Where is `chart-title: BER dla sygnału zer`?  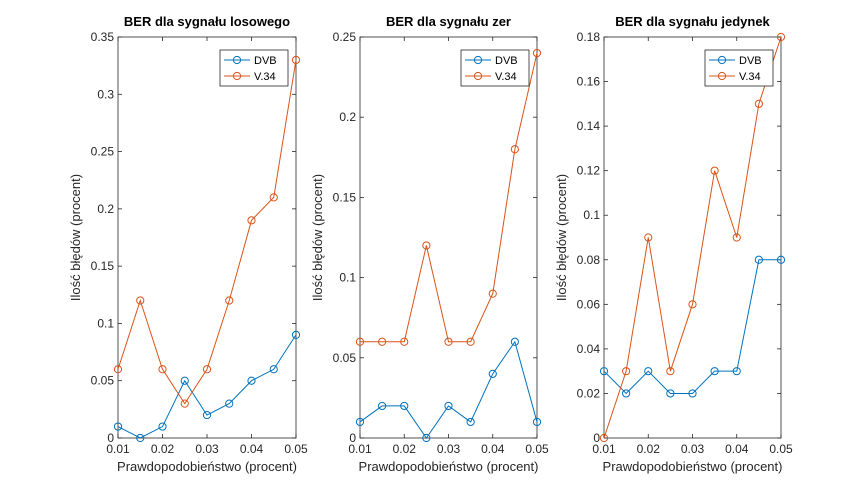 chart-title: BER dla sygnału zer is located at coordinates (448, 21).